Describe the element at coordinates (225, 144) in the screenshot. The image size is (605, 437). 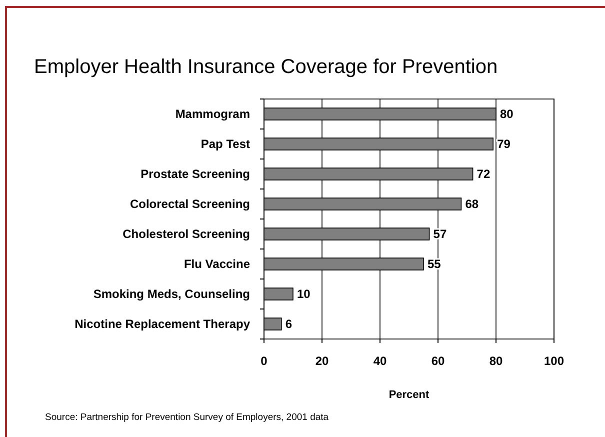
I see `y-tick-label: Pap Test` at that location.